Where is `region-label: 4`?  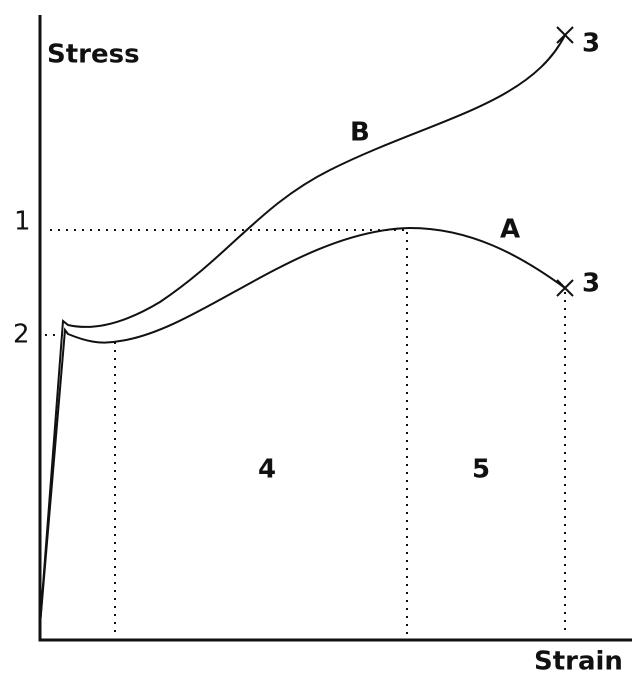
region-label: 4 is located at coordinates (267, 470).